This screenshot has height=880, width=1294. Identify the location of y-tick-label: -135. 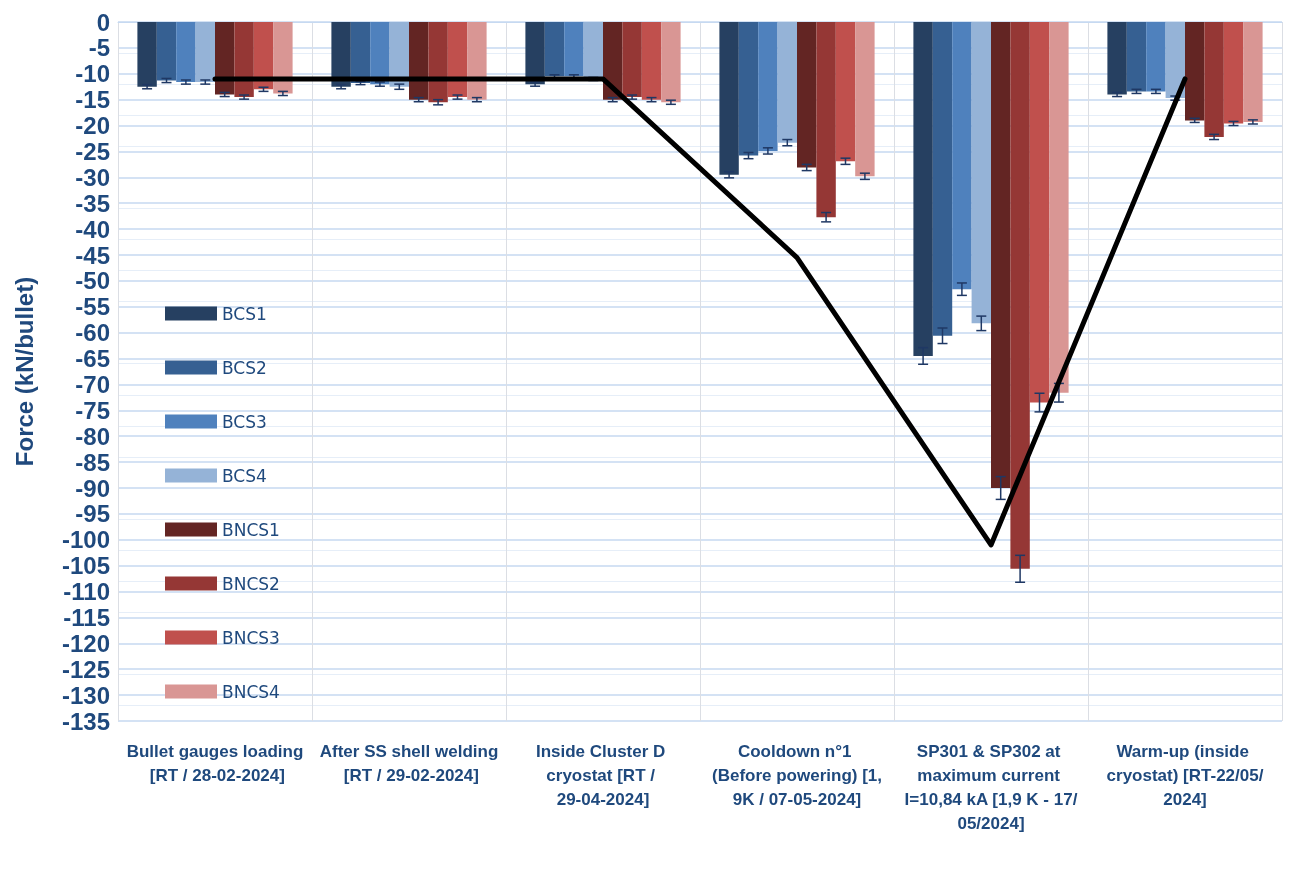
(85, 721).